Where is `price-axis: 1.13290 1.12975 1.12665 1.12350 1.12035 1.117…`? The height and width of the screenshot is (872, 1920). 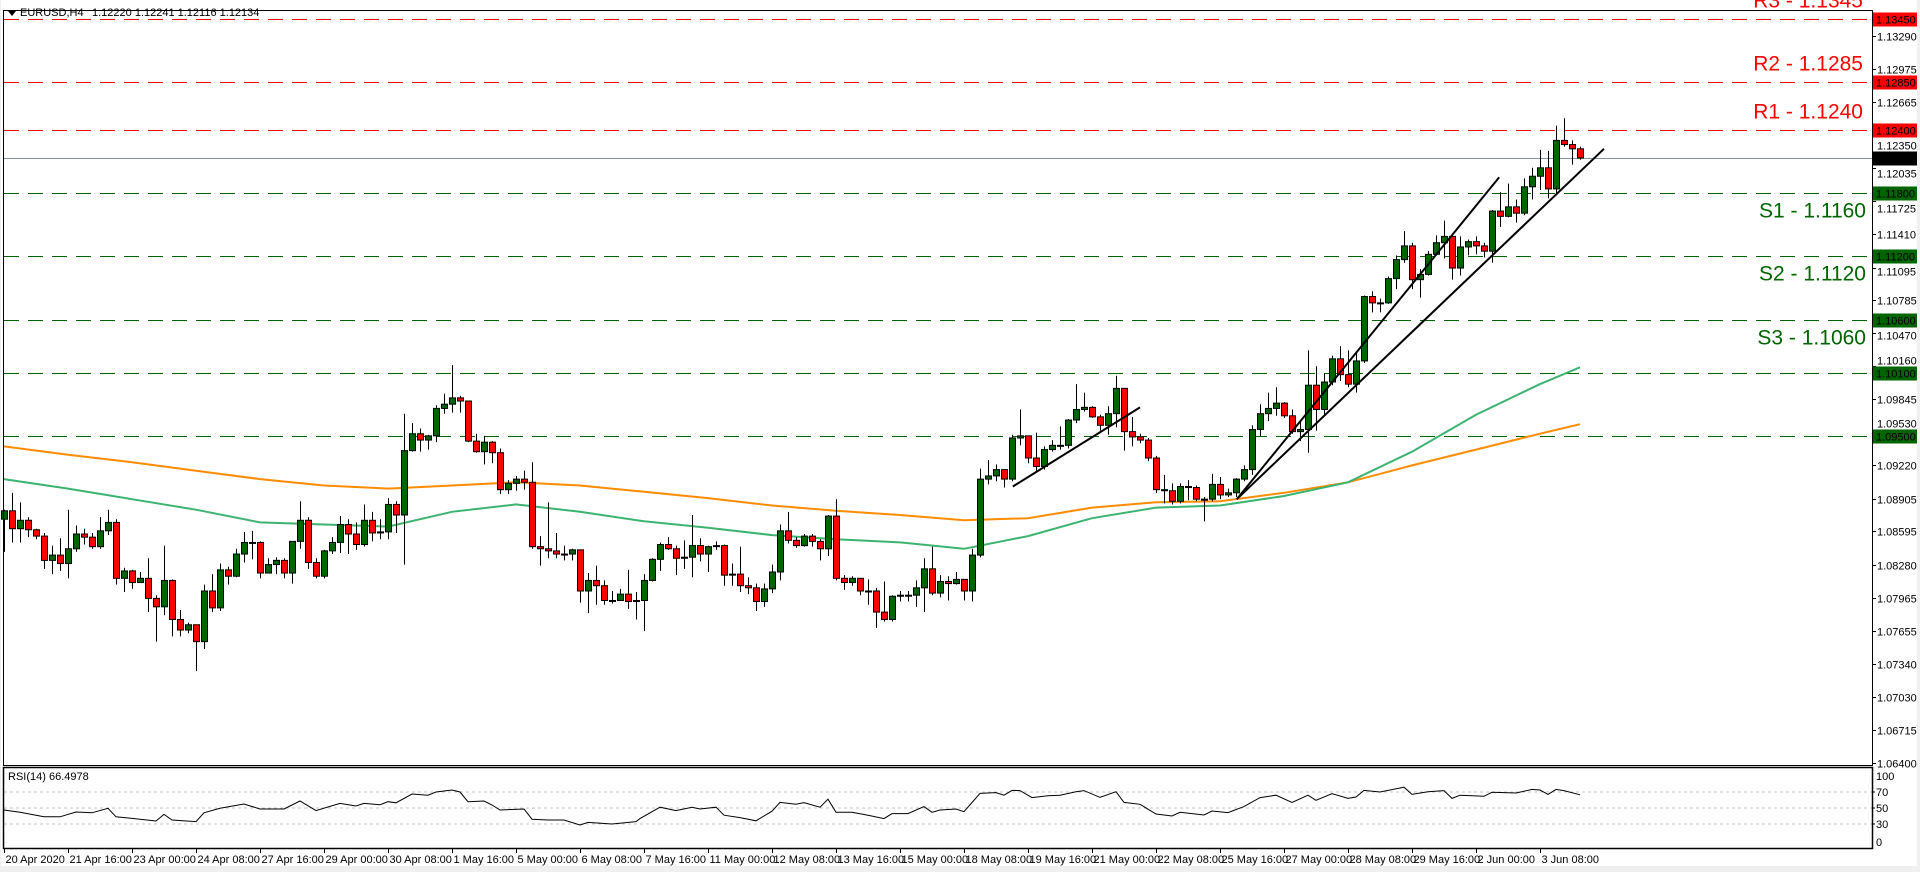
price-axis: 1.13290 1.12975 1.12665 1.12350 1.12035 1.117… is located at coordinates (1894, 401).